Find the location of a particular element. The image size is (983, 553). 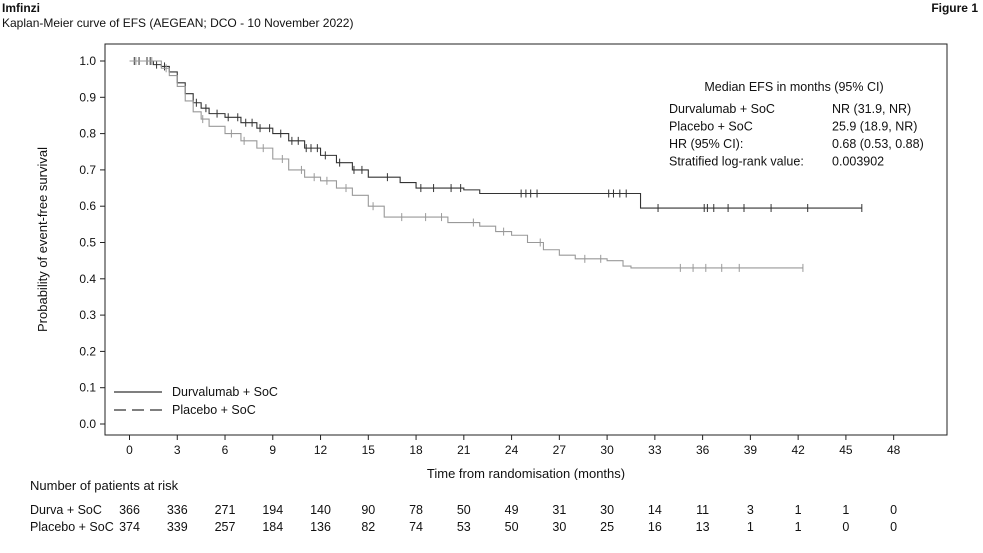

risk-count: 14 is located at coordinates (654, 510).